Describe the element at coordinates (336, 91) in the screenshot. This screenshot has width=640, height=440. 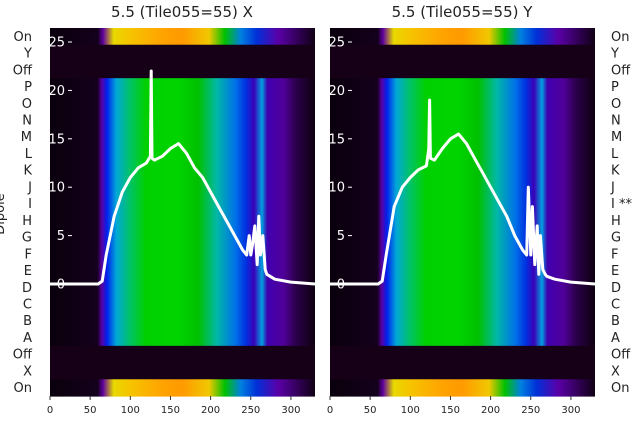
I see `overlay-tick-label: 20` at that location.